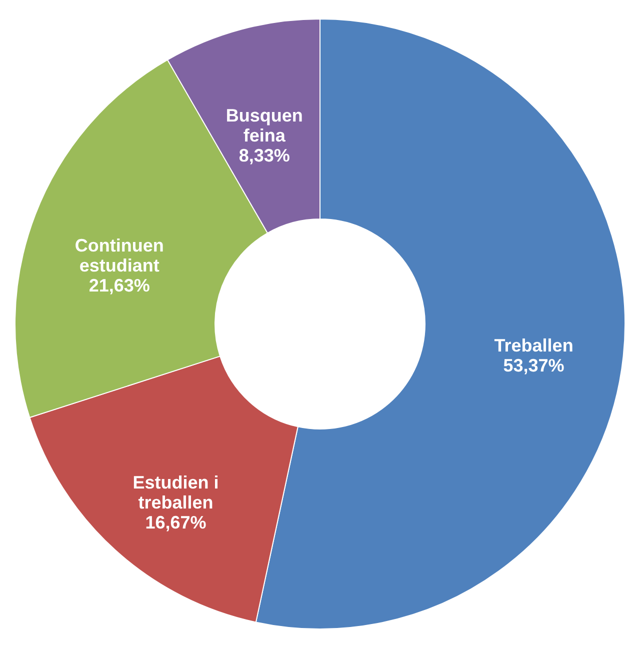  Describe the element at coordinates (264, 155) in the screenshot. I see `data-label: 8,33%` at that location.